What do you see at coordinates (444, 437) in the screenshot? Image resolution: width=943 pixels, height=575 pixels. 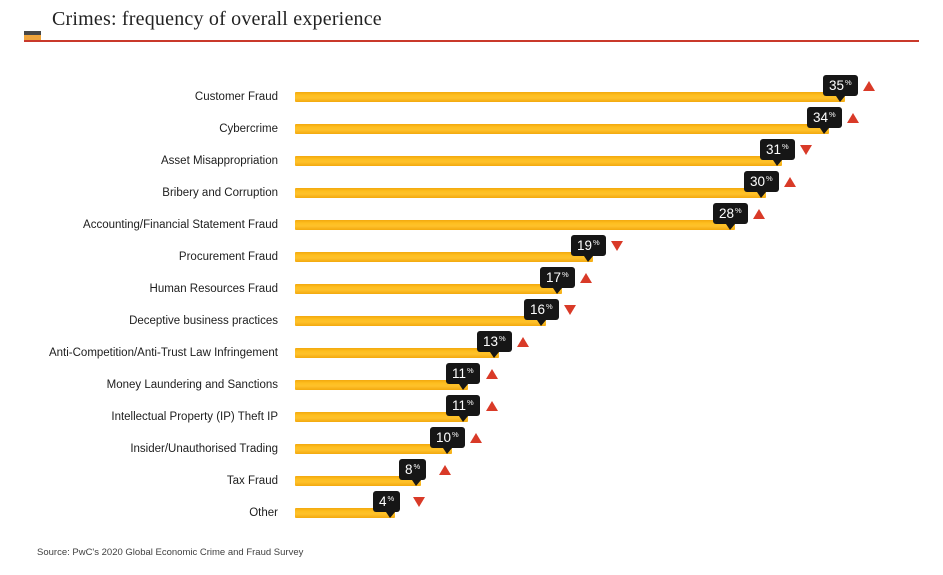 I see `value-number: 10` at bounding box center [444, 437].